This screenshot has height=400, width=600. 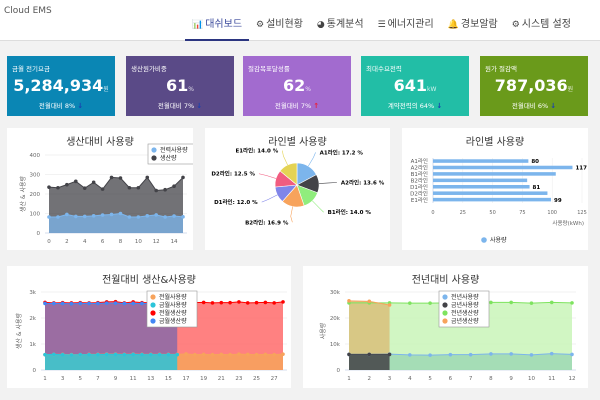 What do you see at coordinates (254, 222) in the screenshot?
I see `pie-label-name: B2라인` at bounding box center [254, 222].